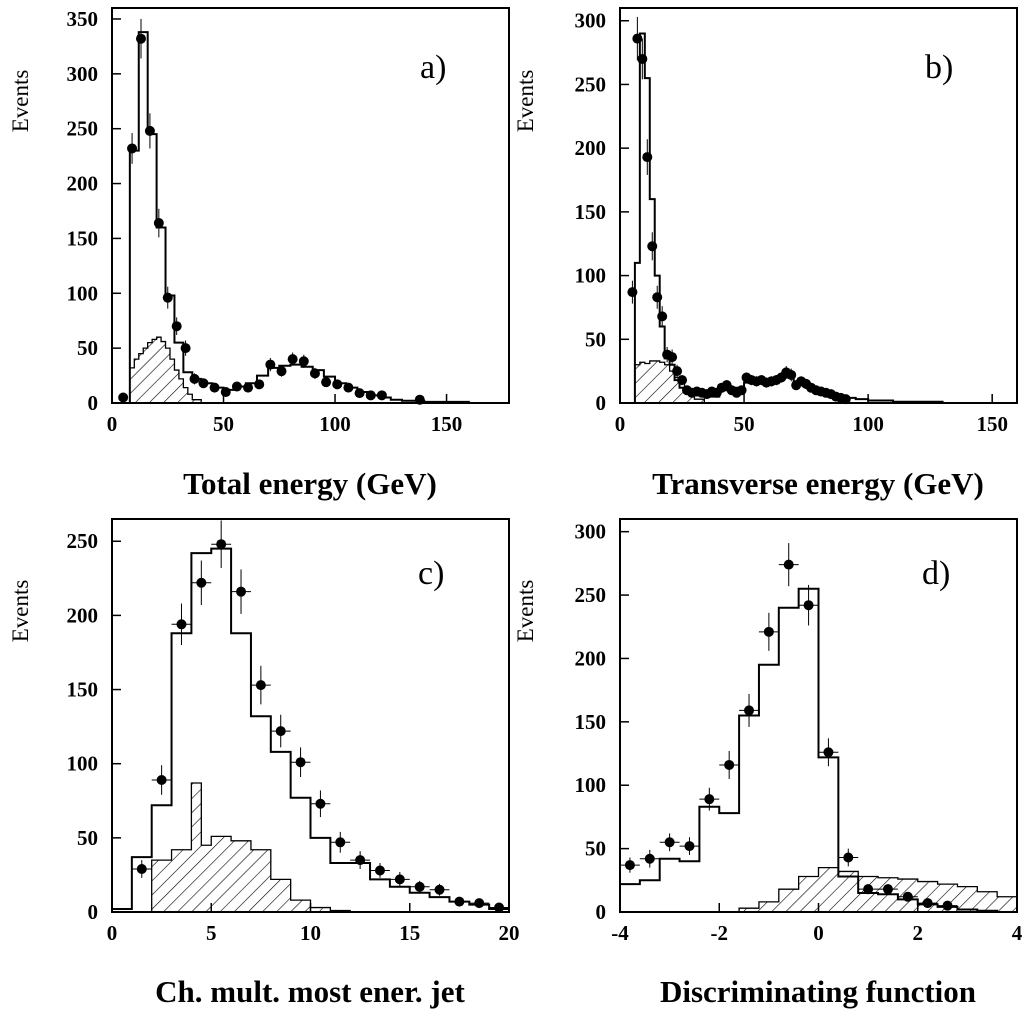 The height and width of the screenshot is (1015, 1026). What do you see at coordinates (936, 573) in the screenshot?
I see `panel-d-label: d)` at bounding box center [936, 573].